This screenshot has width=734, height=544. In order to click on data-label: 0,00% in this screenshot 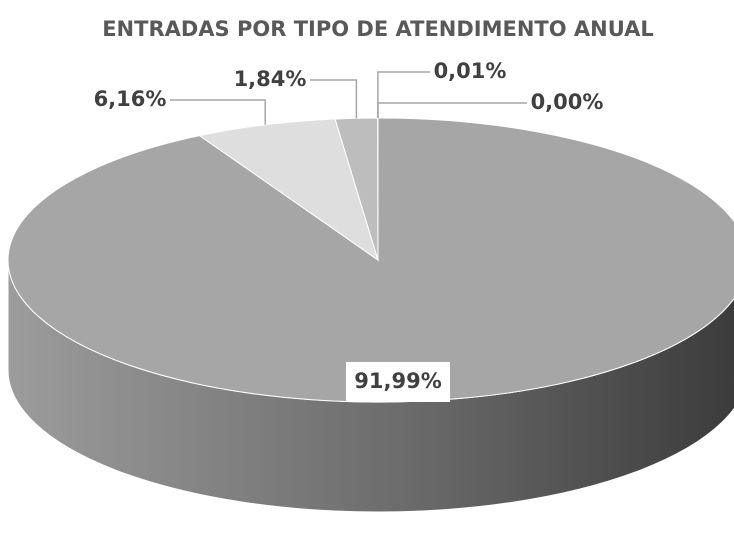, I will do `click(567, 102)`.